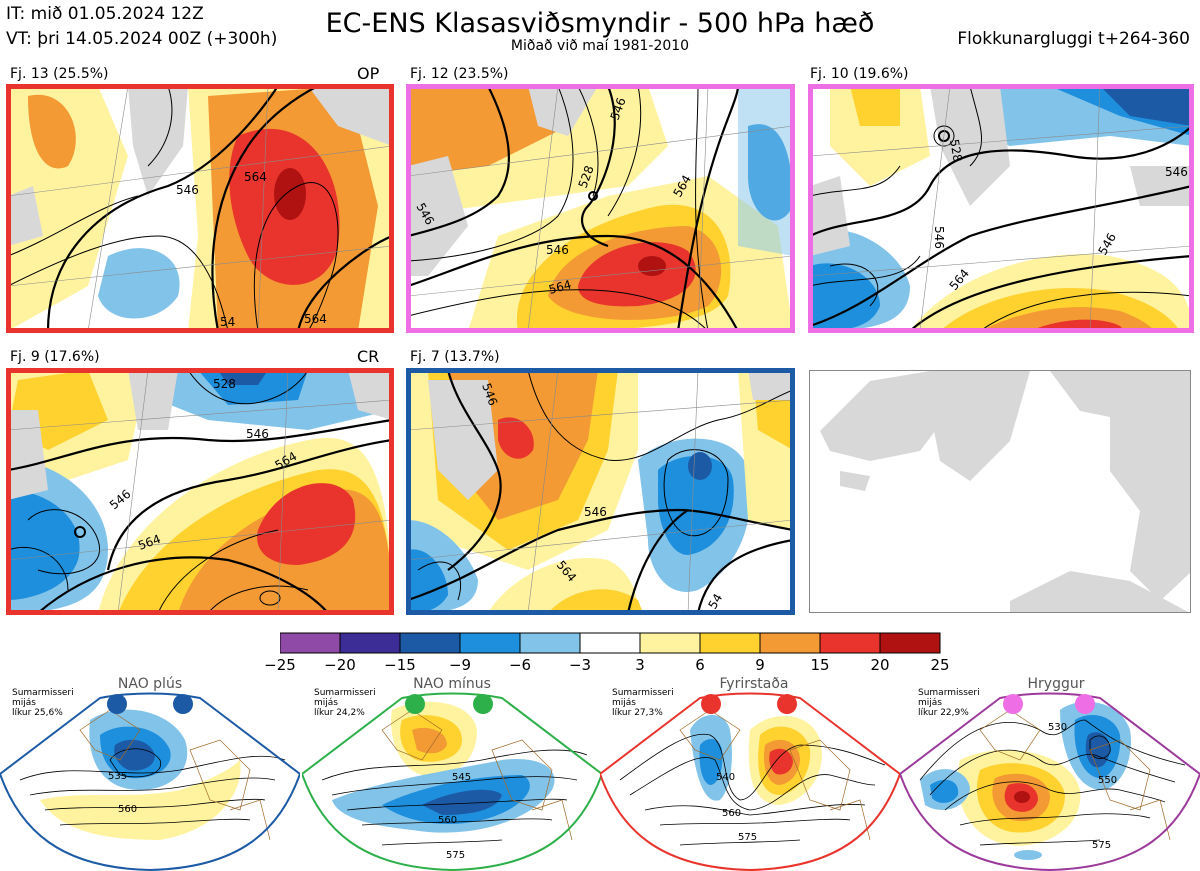 Image resolution: width=1200 pixels, height=871 pixels. I want to click on valid-time: VT: þri 14.05.2024 00Z (+300h), so click(142, 39).